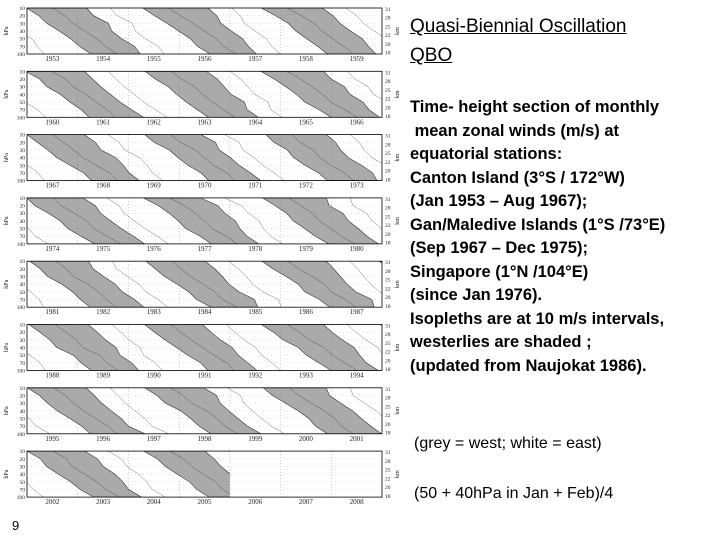 The height and width of the screenshot is (540, 720). What do you see at coordinates (154, 186) in the screenshot?
I see `year-label: 1969` at bounding box center [154, 186].